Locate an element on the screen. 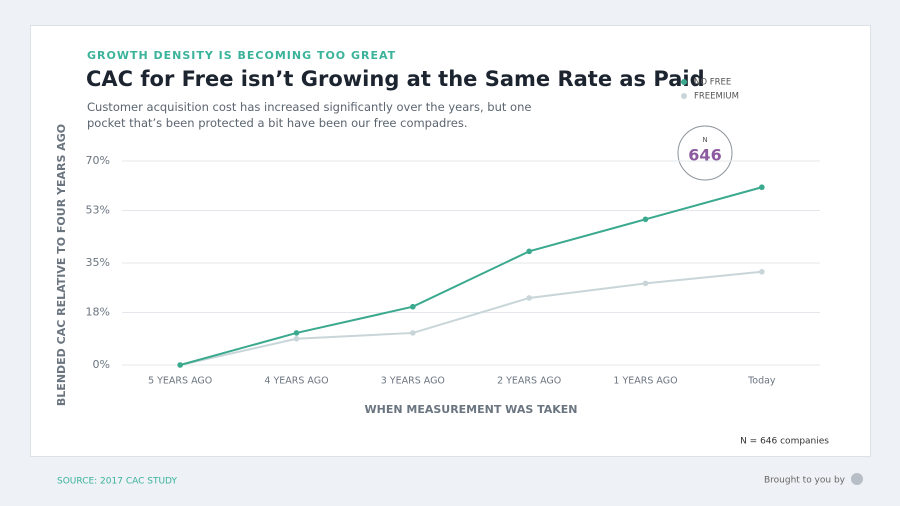  logo is located at coordinates (857, 479).